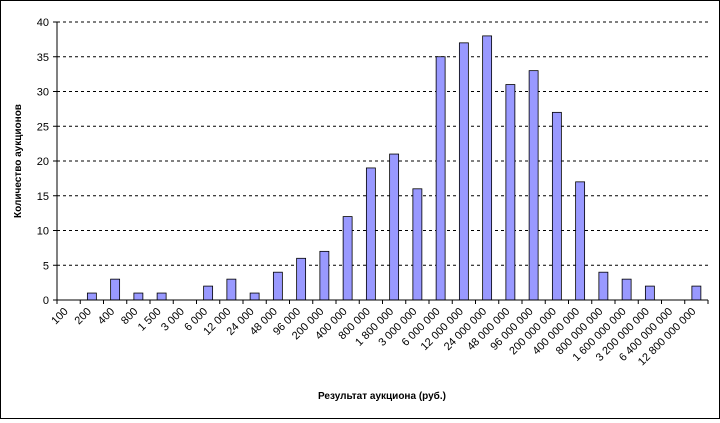 Image resolution: width=720 pixels, height=423 pixels. I want to click on y-tick-labels: 0 5 10 15 20 25 30 35 40, so click(47, 162).